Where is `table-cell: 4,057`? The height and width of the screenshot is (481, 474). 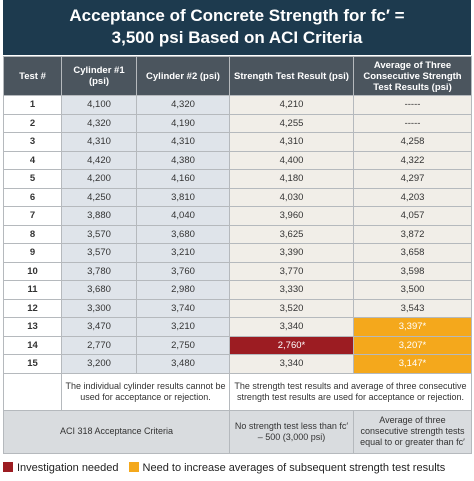 table-cell: 4,057 is located at coordinates (412, 216).